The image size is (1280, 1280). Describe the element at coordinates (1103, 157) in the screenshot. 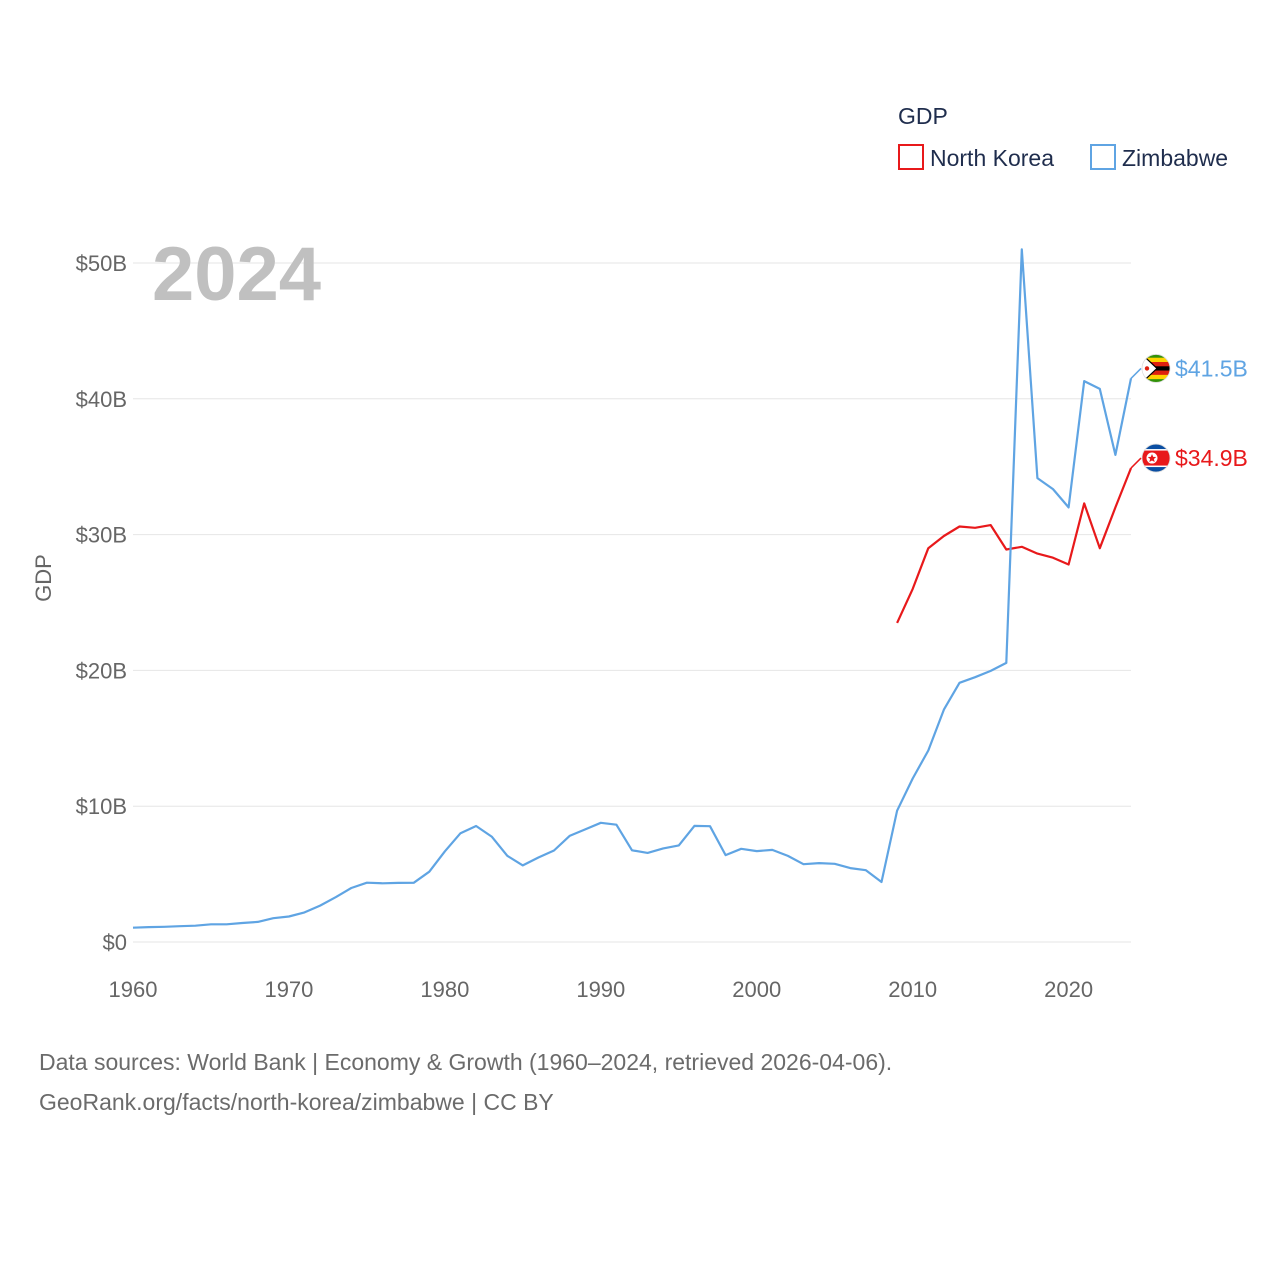

I see `legend-swatch-zimbabwe` at that location.